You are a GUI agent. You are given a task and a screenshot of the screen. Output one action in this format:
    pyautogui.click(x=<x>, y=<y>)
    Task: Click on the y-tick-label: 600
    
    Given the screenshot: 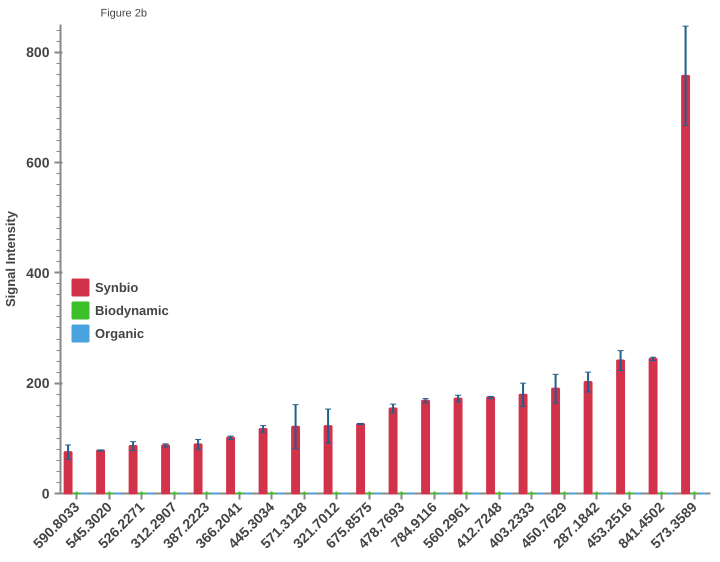 What is the action you would take?
    pyautogui.click(x=38, y=162)
    